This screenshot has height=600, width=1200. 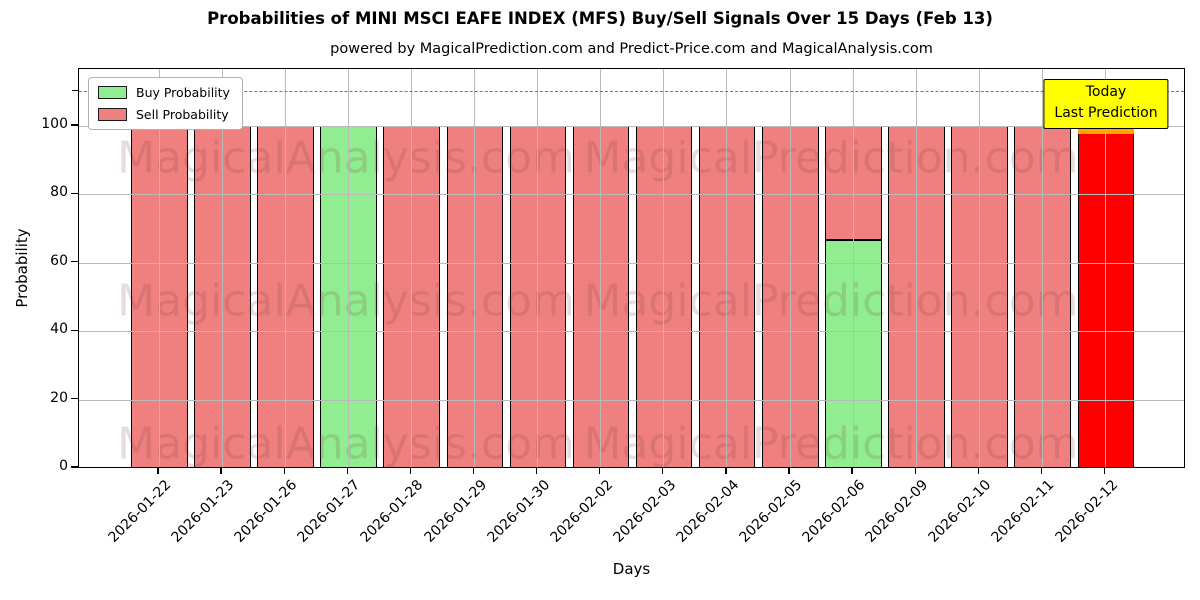 I want to click on buy-swatch-icon, so click(x=112, y=92).